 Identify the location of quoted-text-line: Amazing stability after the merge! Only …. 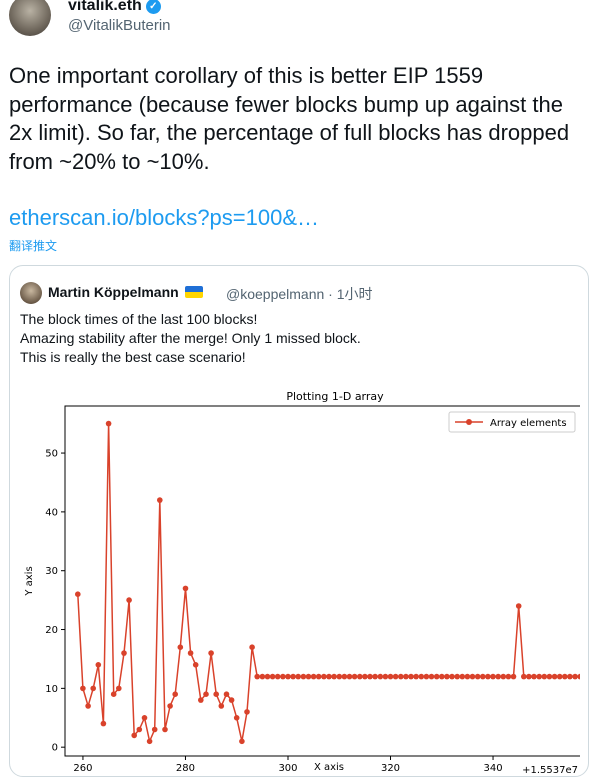
(190, 338).